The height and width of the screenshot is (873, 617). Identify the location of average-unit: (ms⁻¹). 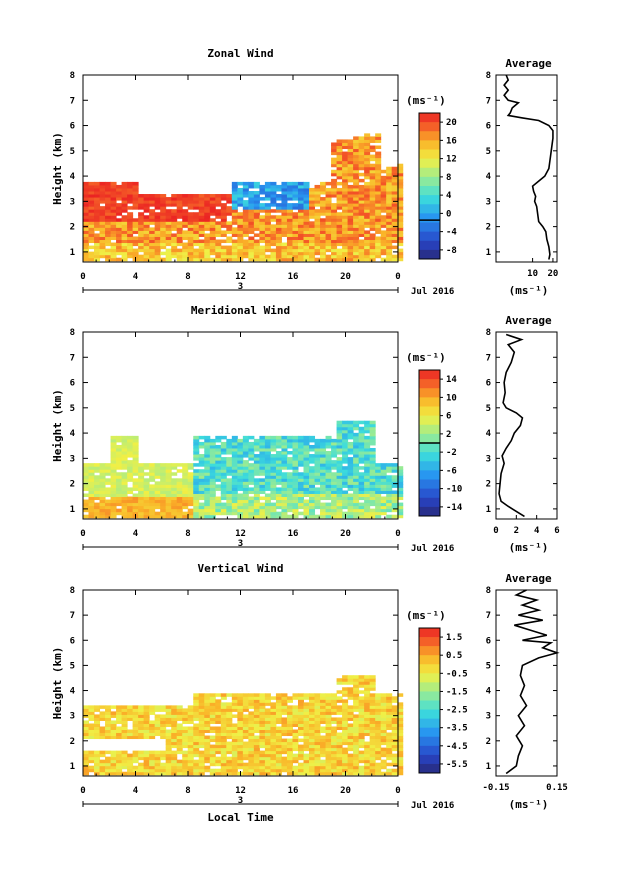
(529, 547).